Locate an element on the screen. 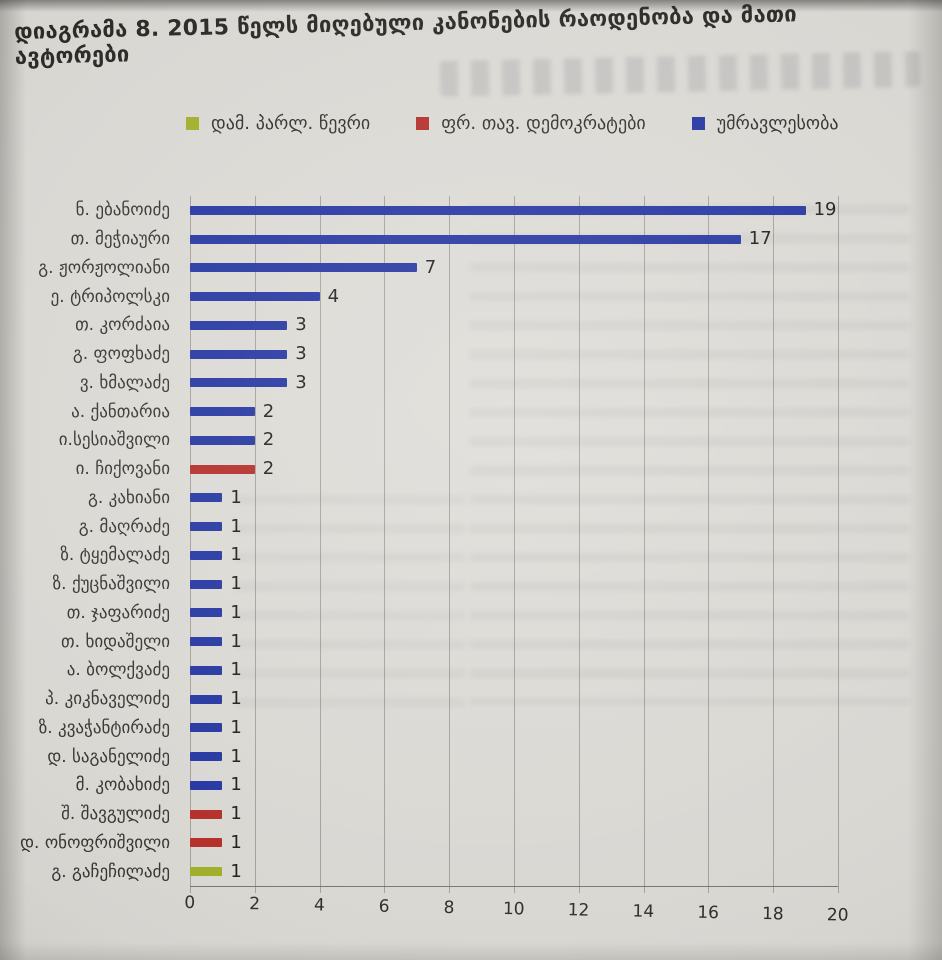 Image resolution: width=942 pixels, height=960 pixels. x-tick-label: 8 is located at coordinates (449, 908).